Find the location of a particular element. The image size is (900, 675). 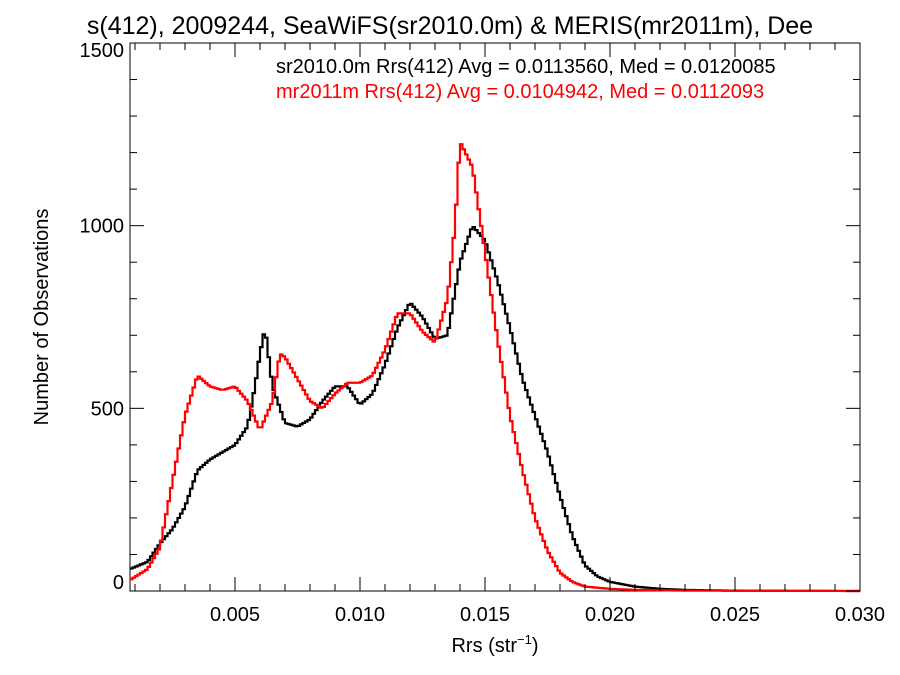

x-axis-label-main: Rrs (str is located at coordinates (484, 646).